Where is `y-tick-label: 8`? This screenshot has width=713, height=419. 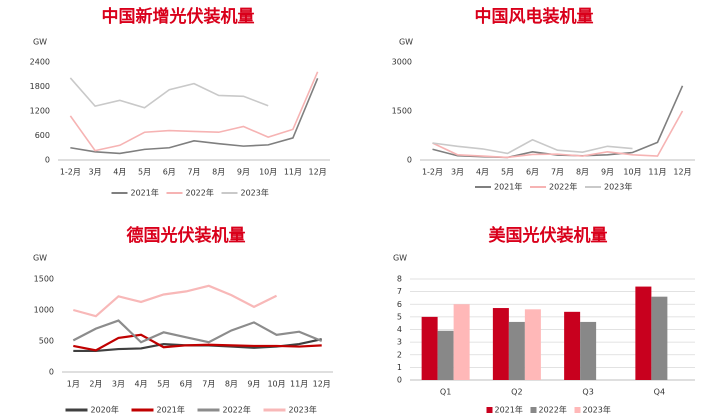 y-tick-label: 8 is located at coordinates (399, 279).